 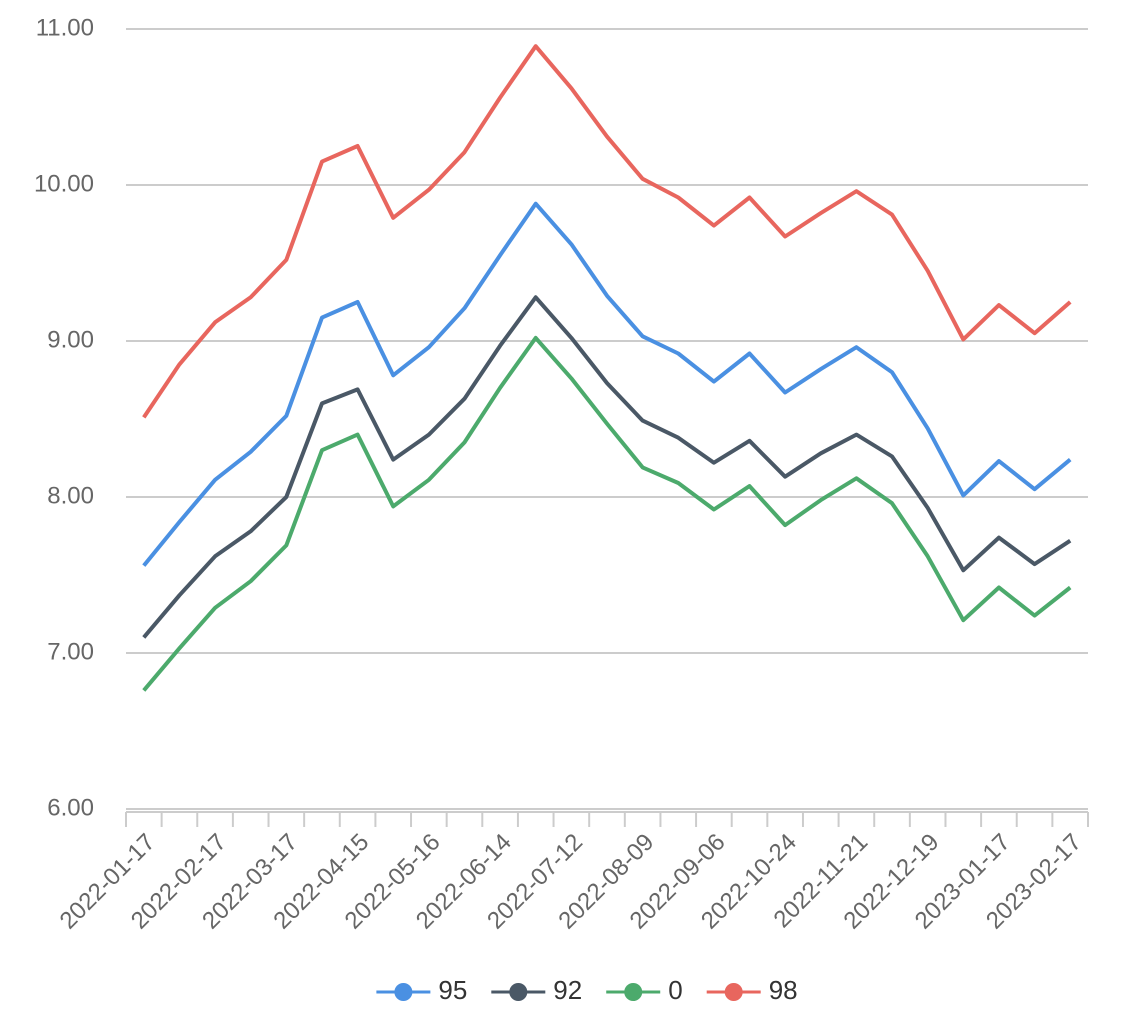 I want to click on y-tick-label: 11.00, so click(x=65, y=27).